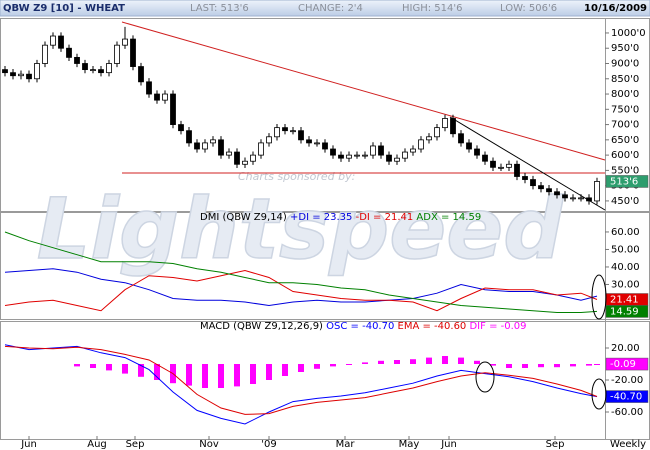 The height and width of the screenshot is (450, 650). I want to click on last-value-label: 21.41, so click(624, 300).